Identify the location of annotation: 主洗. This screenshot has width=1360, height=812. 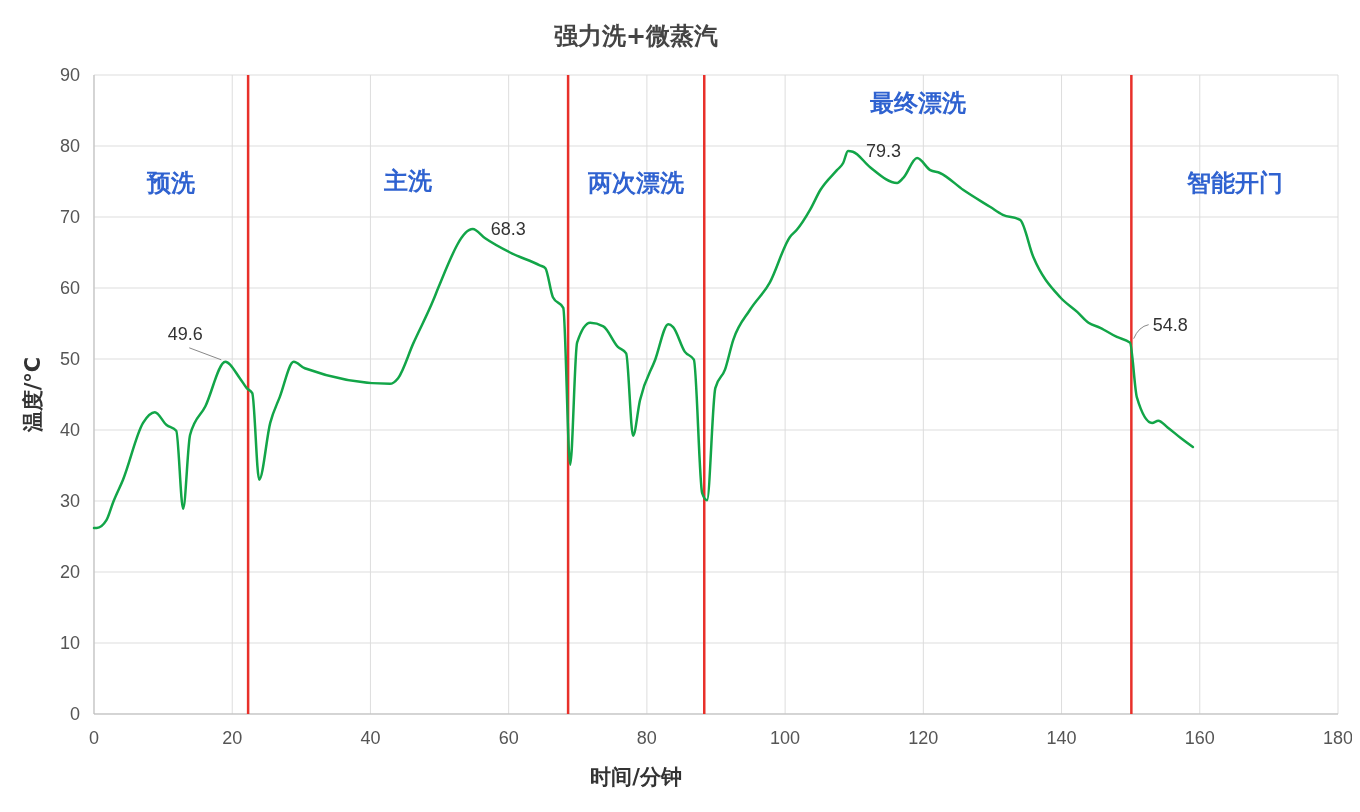
(408, 181).